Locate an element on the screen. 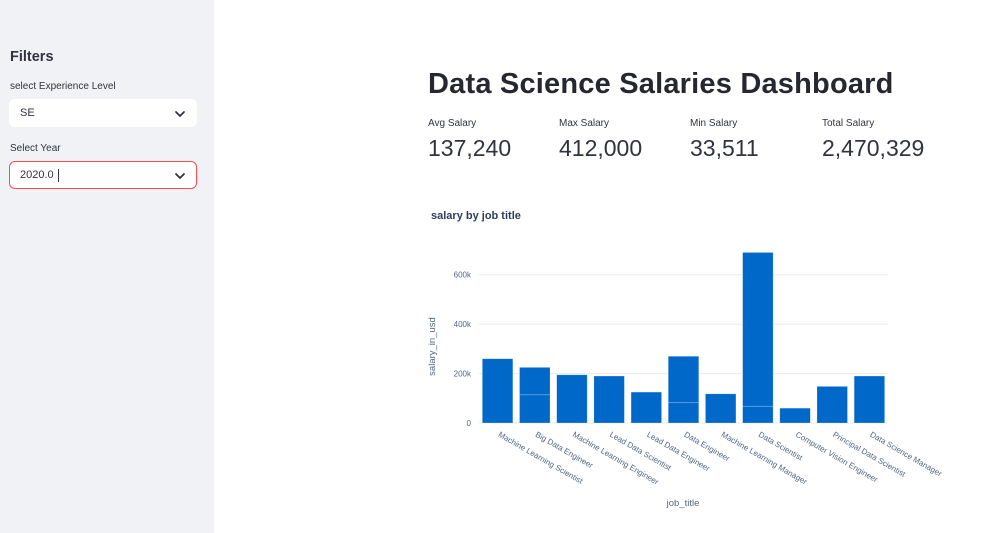 This screenshot has width=1000, height=533. metric-max-salary: Max Salary 412,000 is located at coordinates (600, 140).